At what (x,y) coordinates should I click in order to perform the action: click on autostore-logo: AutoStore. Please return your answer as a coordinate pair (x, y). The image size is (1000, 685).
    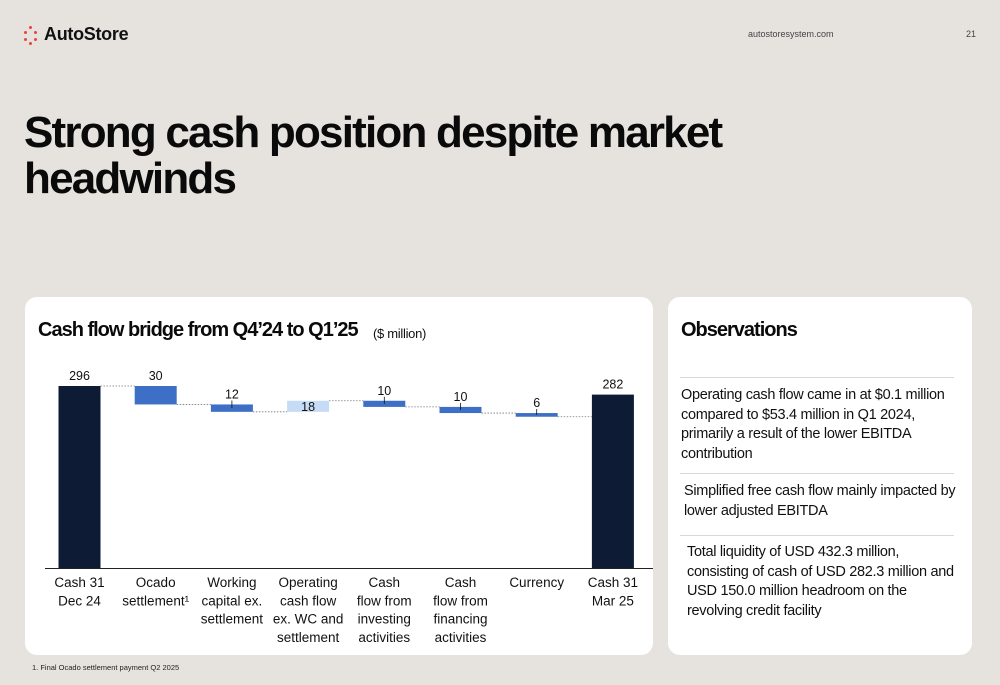
    Looking at the image, I should click on (76, 34).